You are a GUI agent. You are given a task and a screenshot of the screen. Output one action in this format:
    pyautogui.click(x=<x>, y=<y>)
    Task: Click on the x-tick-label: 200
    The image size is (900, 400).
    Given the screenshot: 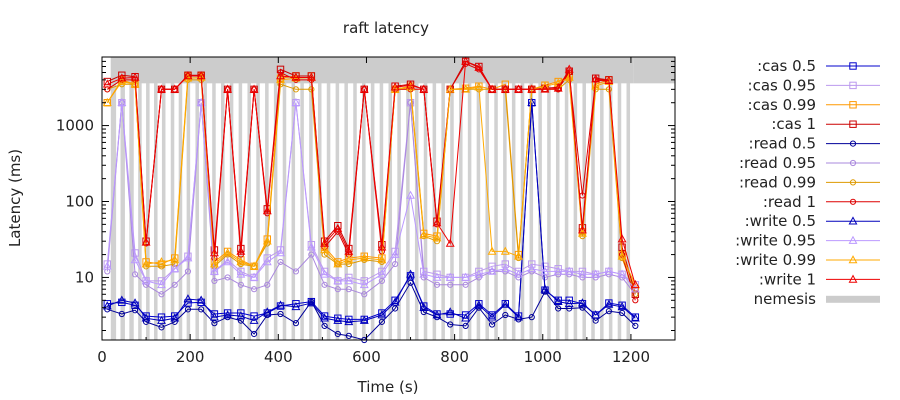 What is the action you would take?
    pyautogui.click(x=190, y=357)
    